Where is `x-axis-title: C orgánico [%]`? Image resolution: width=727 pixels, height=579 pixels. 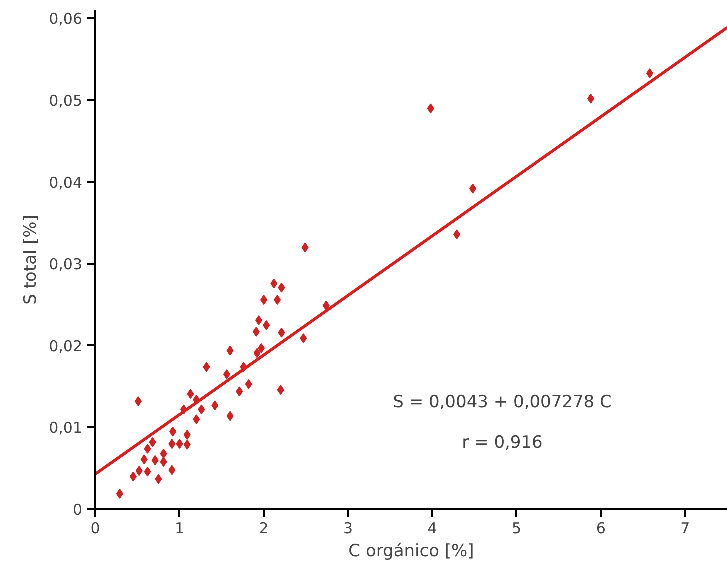 x-axis-title: C orgánico [%] is located at coordinates (411, 552).